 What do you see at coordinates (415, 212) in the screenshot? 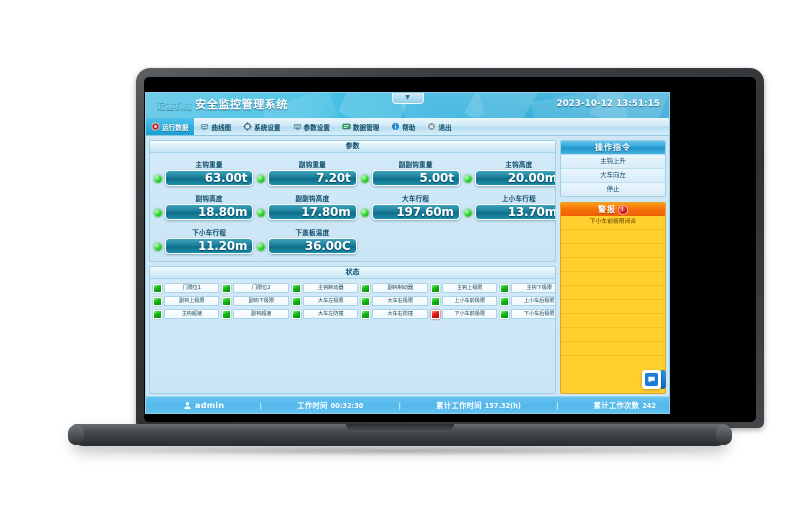
I see `parameter-value: 197.60m` at bounding box center [415, 212].